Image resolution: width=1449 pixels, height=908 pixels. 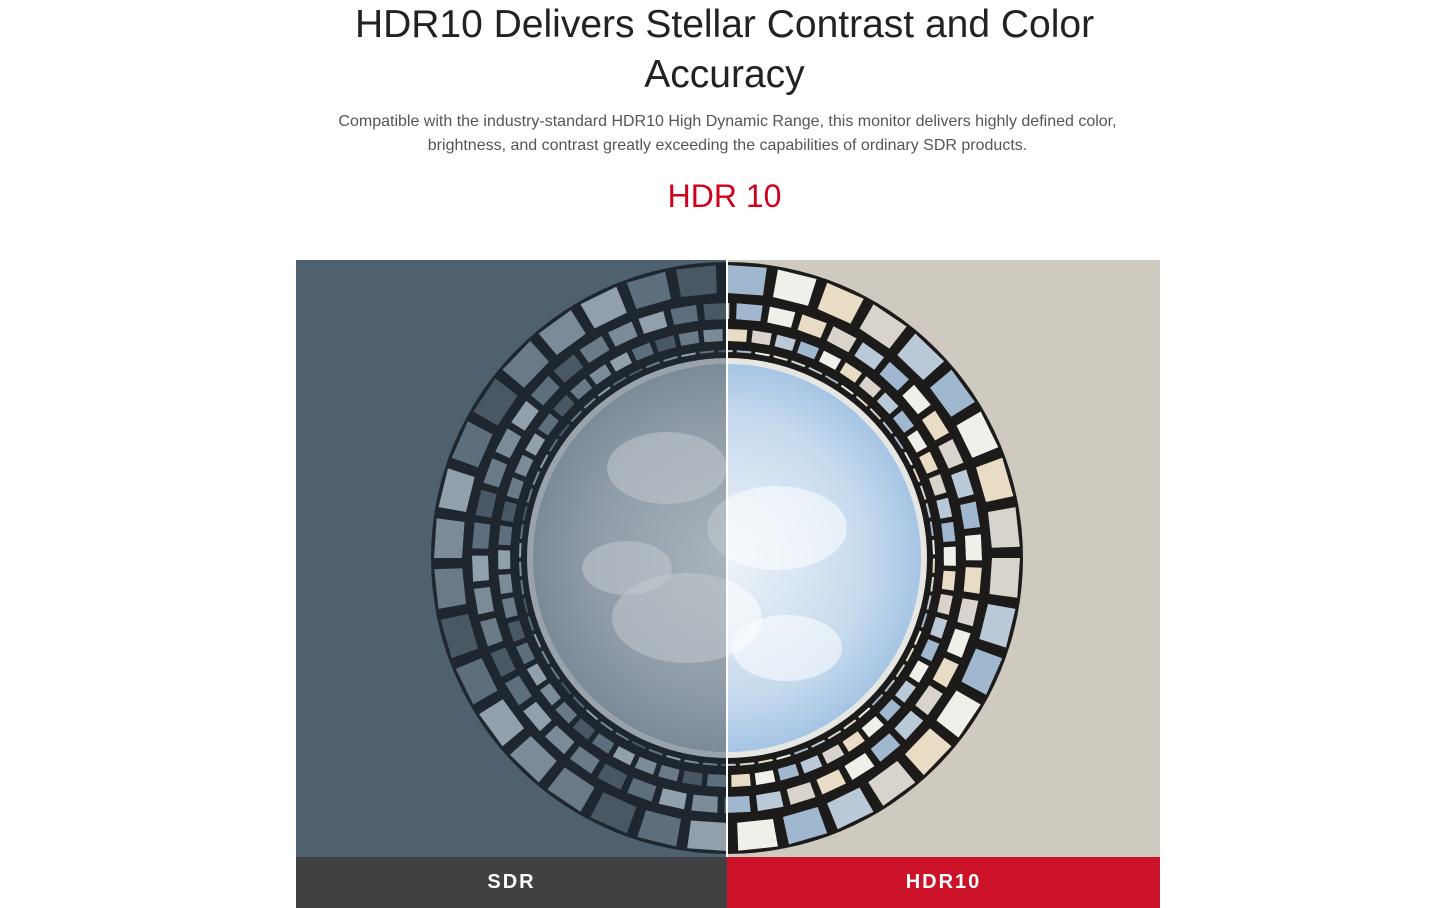 I want to click on hdr10-label: HDR10, so click(x=943, y=882).